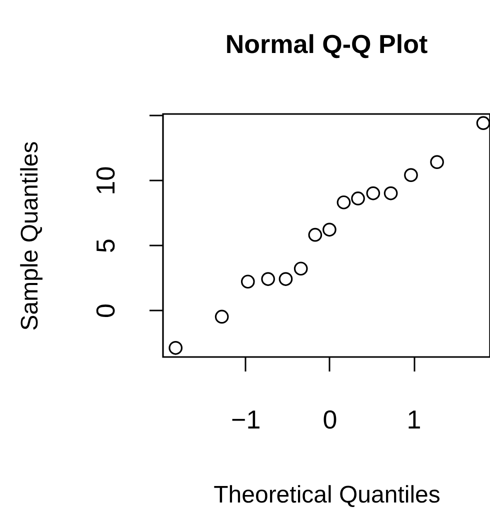 The width and height of the screenshot is (490, 518). What do you see at coordinates (105, 310) in the screenshot?
I see `y-tick-label: 0` at bounding box center [105, 310].